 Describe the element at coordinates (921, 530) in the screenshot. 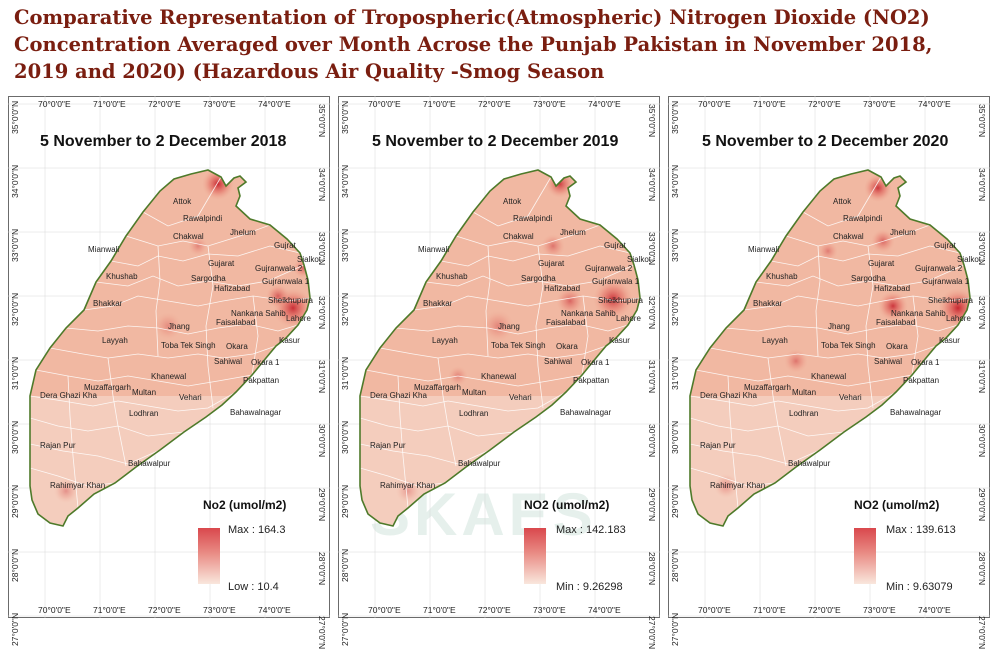

I see `legend-max-label: Max : 139.613` at that location.